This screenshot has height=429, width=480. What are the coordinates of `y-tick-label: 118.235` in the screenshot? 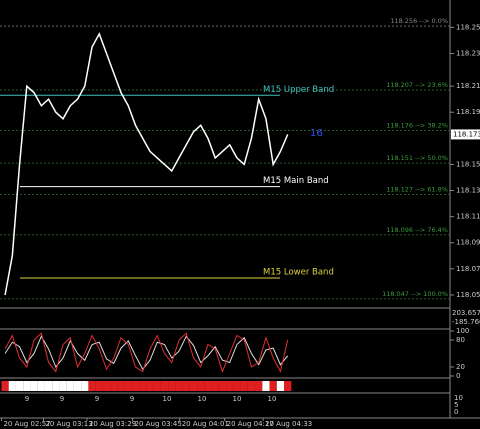 It's located at (468, 54).